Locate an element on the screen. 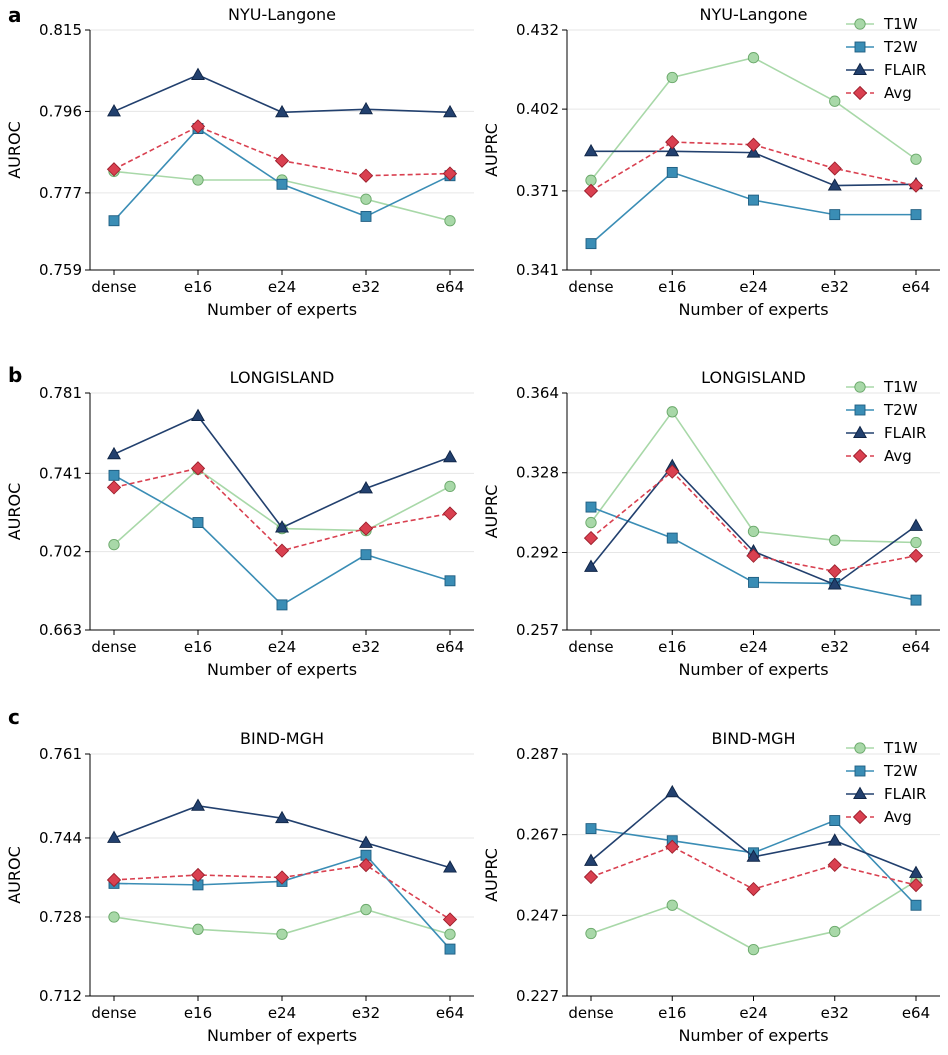  legend-marker-flair is located at coordinates (860, 431).